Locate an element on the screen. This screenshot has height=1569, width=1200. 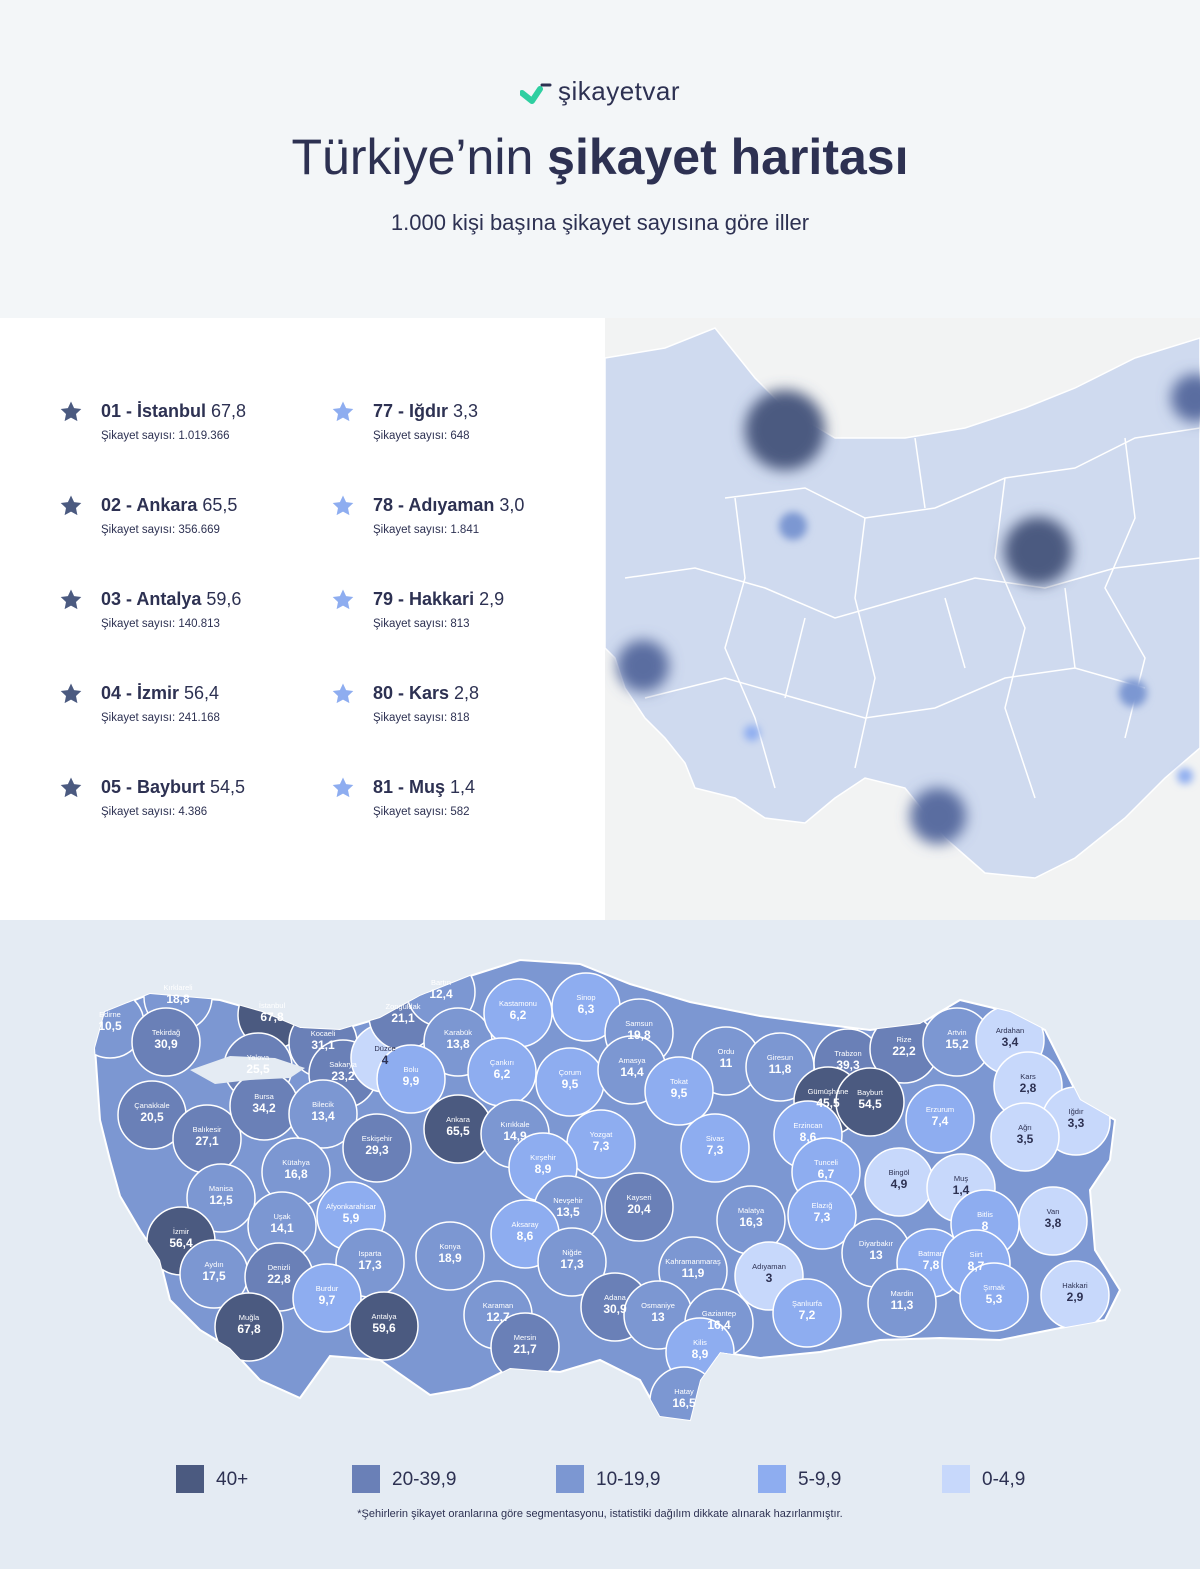
province-value: 3,8 is located at coordinates (1053, 1223).